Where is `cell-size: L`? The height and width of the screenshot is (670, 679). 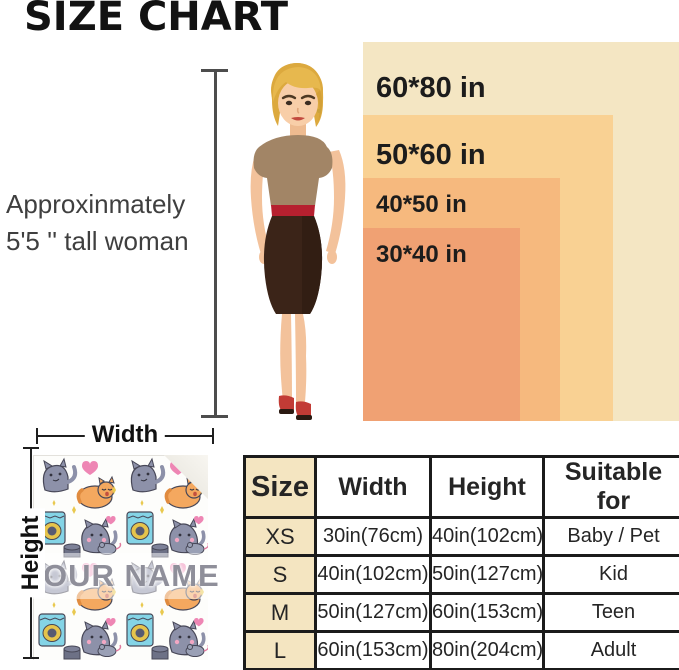 cell-size: L is located at coordinates (280, 650).